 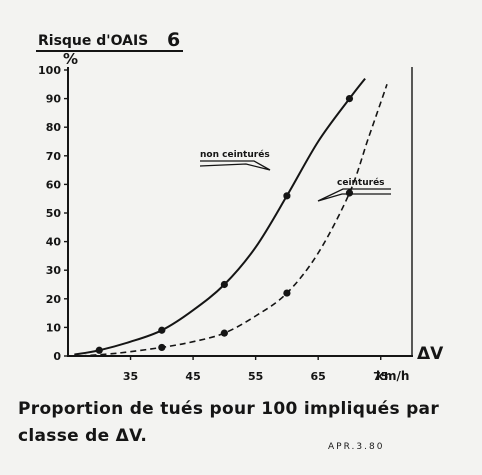 What do you see at coordinates (235, 165) in the screenshot?
I see `pointer-non-ceintures` at bounding box center [235, 165].